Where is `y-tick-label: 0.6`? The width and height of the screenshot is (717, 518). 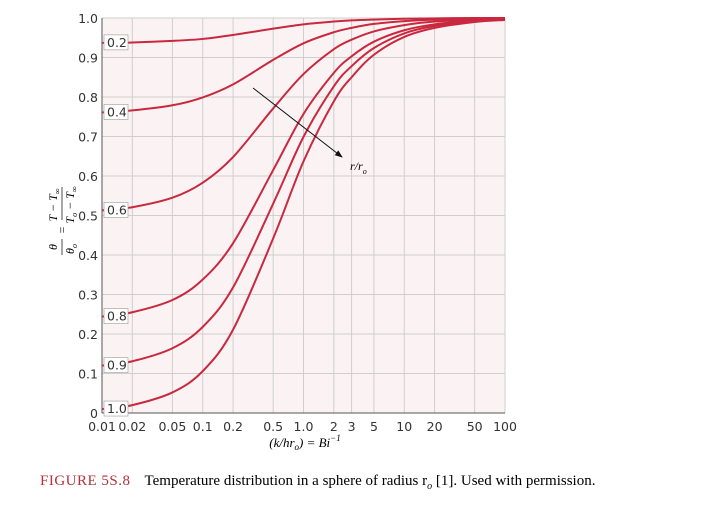 y-tick-label: 0.6 is located at coordinates (88, 176).